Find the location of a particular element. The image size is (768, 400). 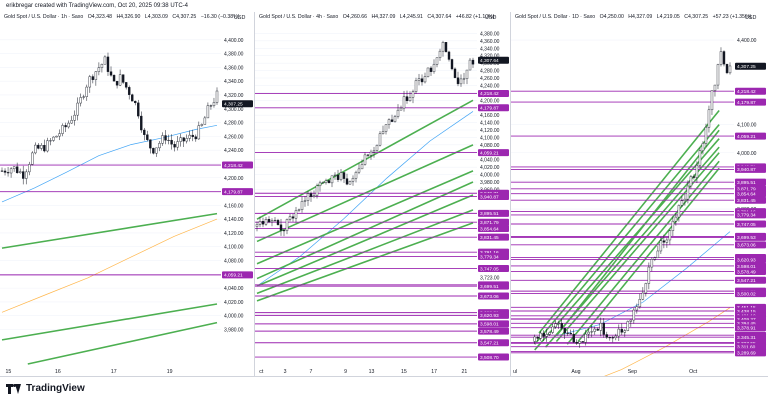

level-label: 3,831.45 is located at coordinates (489, 238).